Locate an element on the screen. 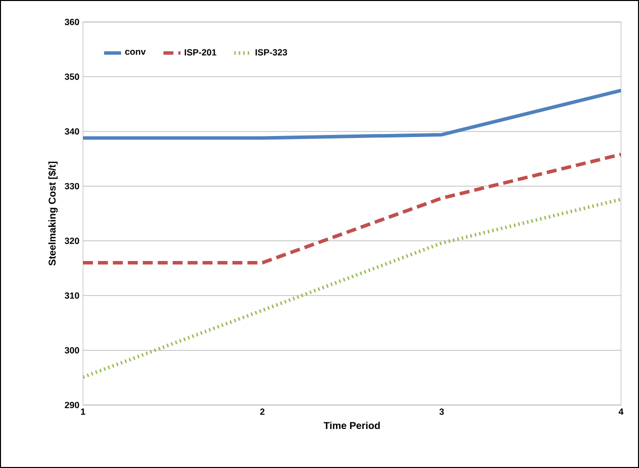 Image resolution: width=639 pixels, height=468 pixels. x-tick-label: 1 is located at coordinates (83, 411).